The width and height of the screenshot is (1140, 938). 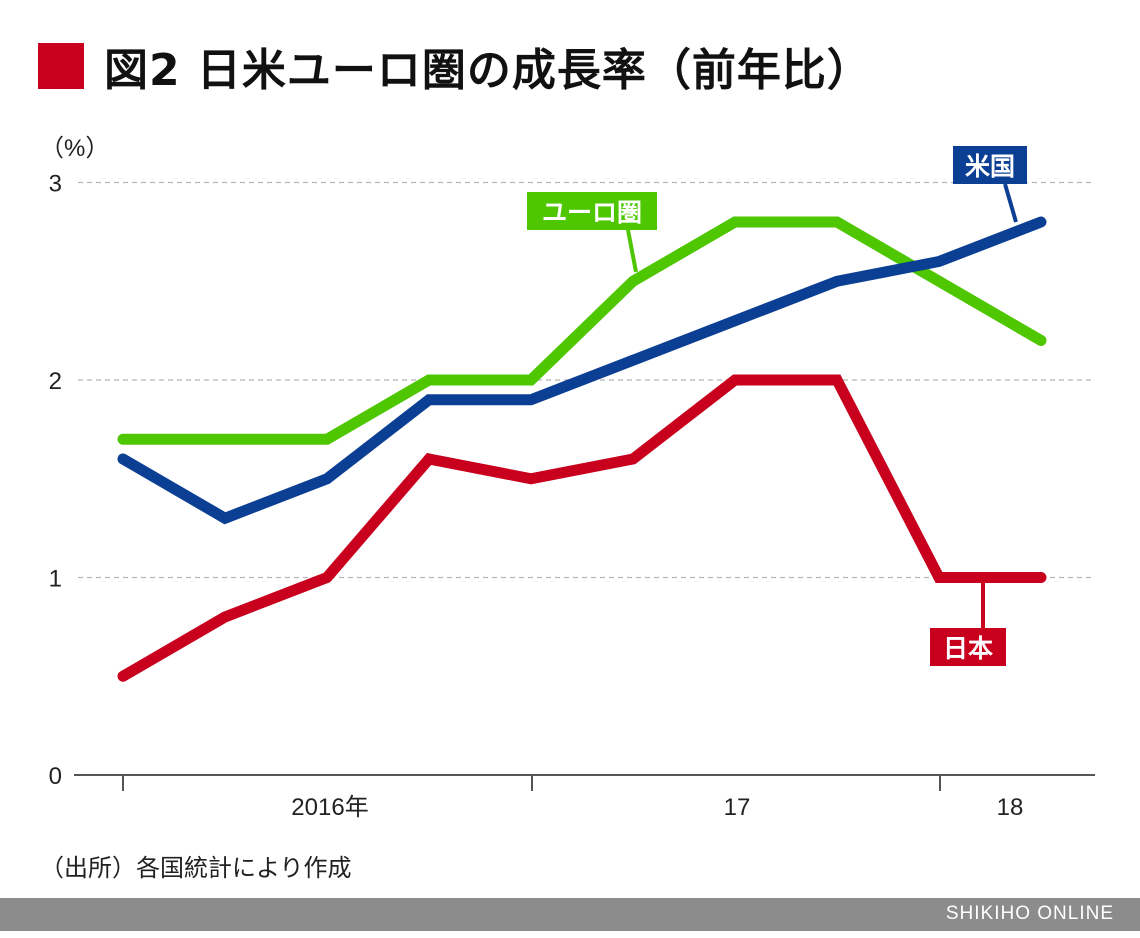 I want to click on chart-title: 図2 日米ユーロ圏の成長率（前年比）, so click(x=455, y=66).